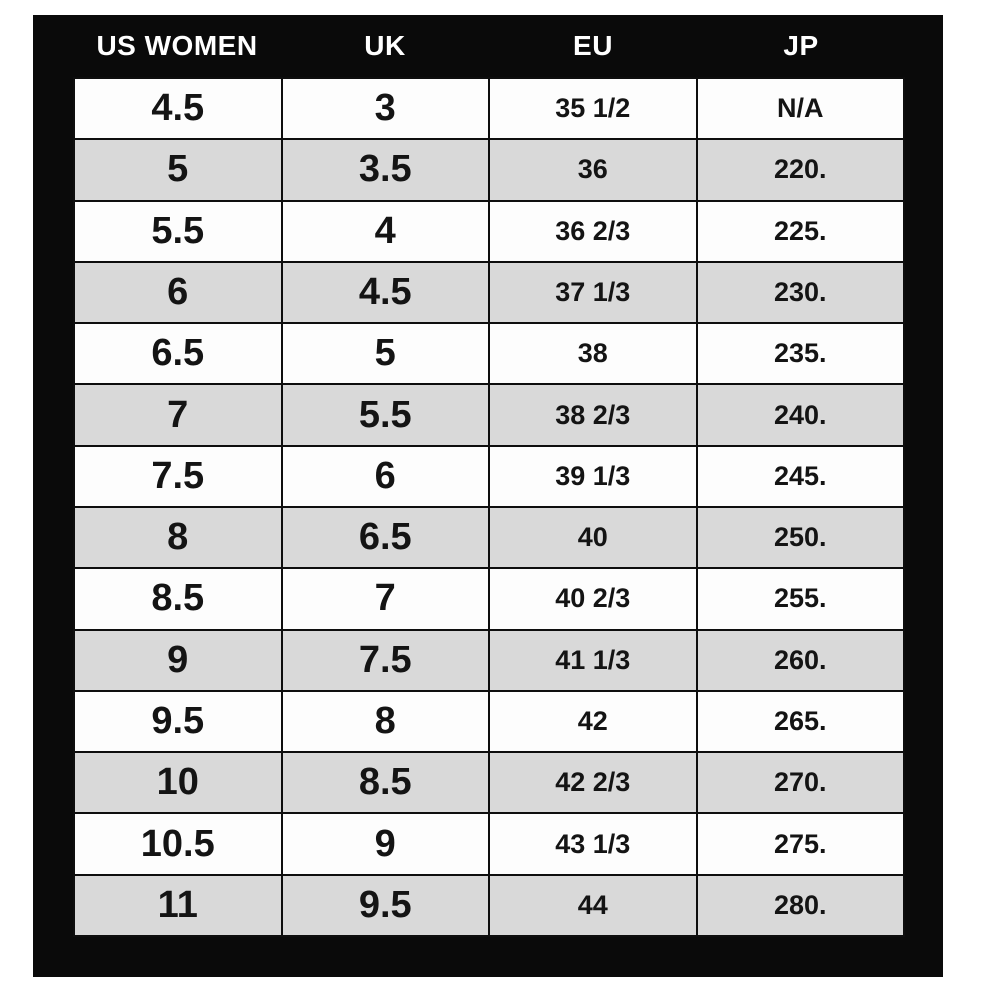 This screenshot has width=1000, height=1000. Describe the element at coordinates (385, 170) in the screenshot. I see `table-cell: 3.5` at that location.